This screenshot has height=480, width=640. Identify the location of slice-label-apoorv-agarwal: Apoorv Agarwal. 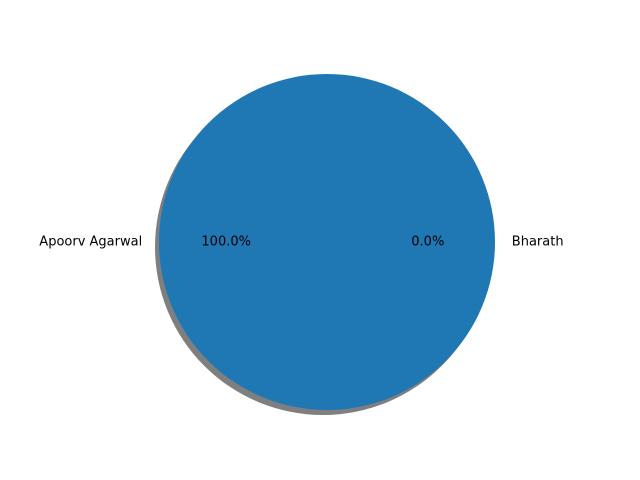
(90, 242).